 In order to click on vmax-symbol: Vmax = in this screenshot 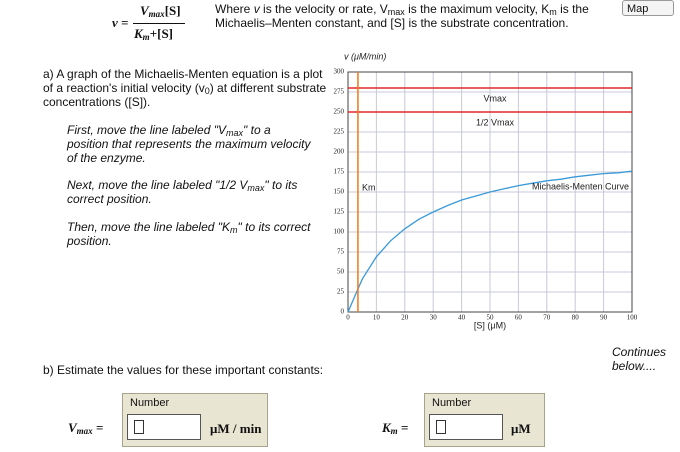, I will do `click(86, 428)`.